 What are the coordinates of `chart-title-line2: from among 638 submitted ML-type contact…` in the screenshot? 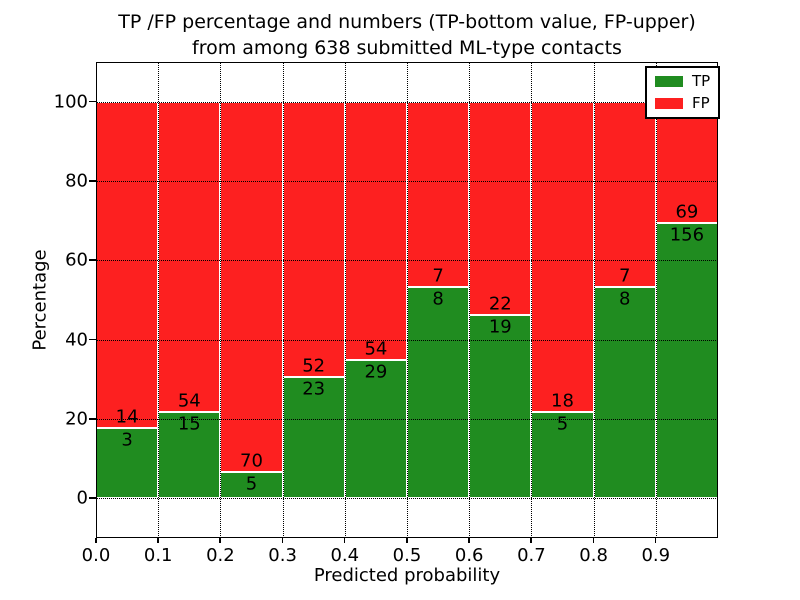 It's located at (407, 47).